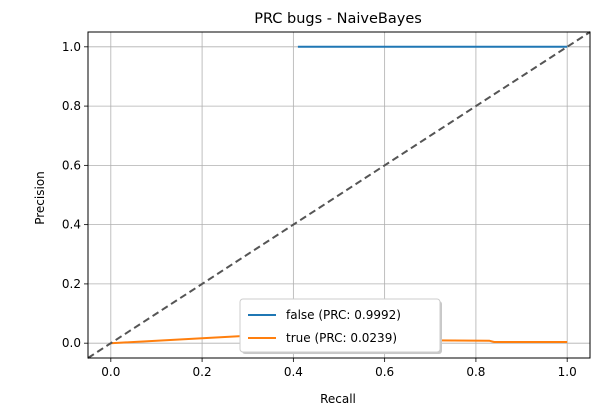 Image resolution: width=610 pixels, height=411 pixels. Describe the element at coordinates (71, 47) in the screenshot. I see `y-tick-label: 1.0` at that location.